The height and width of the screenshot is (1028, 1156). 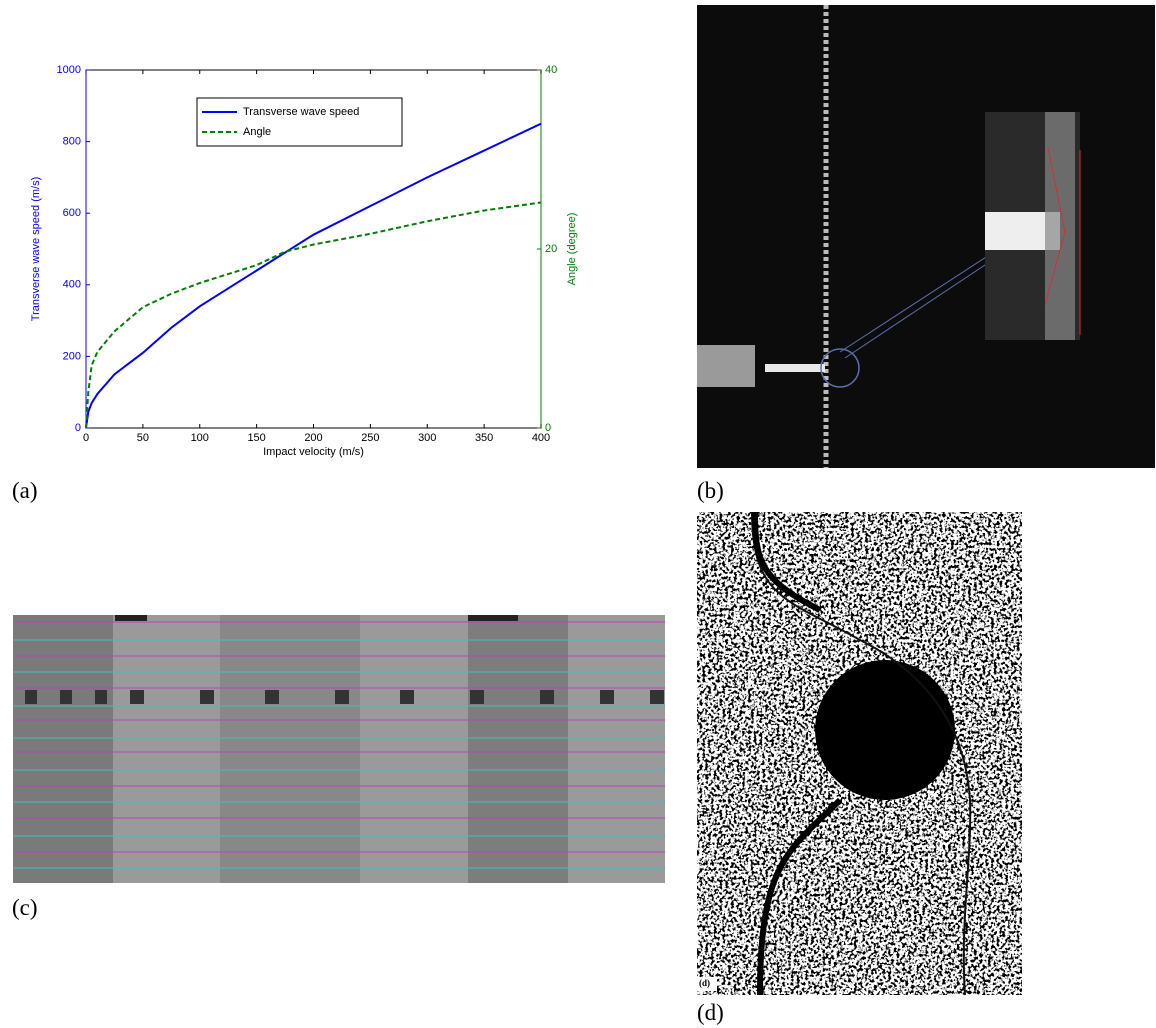 I want to click on y-tick-label: 400, so click(x=72, y=285).